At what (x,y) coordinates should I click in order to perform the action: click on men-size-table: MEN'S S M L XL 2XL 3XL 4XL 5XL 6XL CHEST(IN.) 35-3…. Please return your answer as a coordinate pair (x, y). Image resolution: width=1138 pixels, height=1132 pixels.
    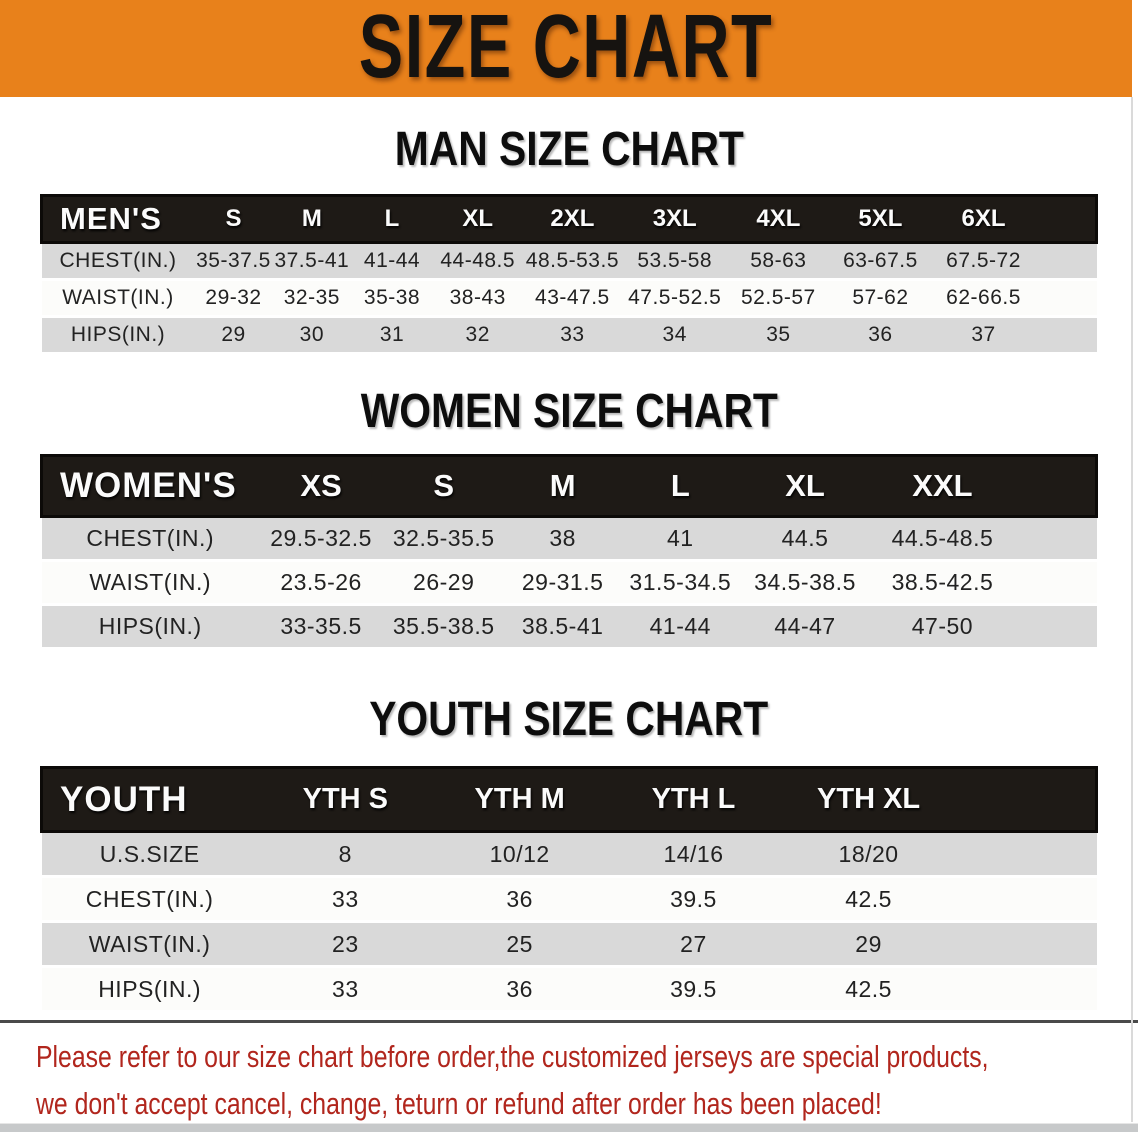
    Looking at the image, I should click on (569, 274).